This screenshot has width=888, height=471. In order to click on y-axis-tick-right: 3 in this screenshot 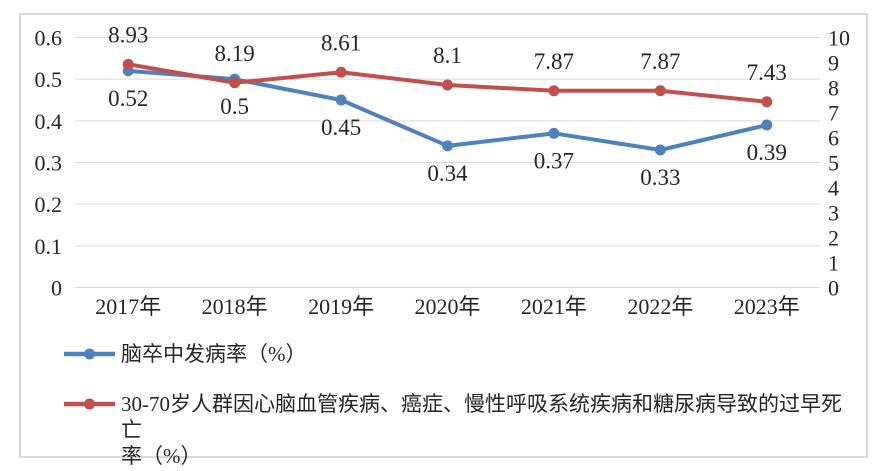, I will do `click(833, 213)`.